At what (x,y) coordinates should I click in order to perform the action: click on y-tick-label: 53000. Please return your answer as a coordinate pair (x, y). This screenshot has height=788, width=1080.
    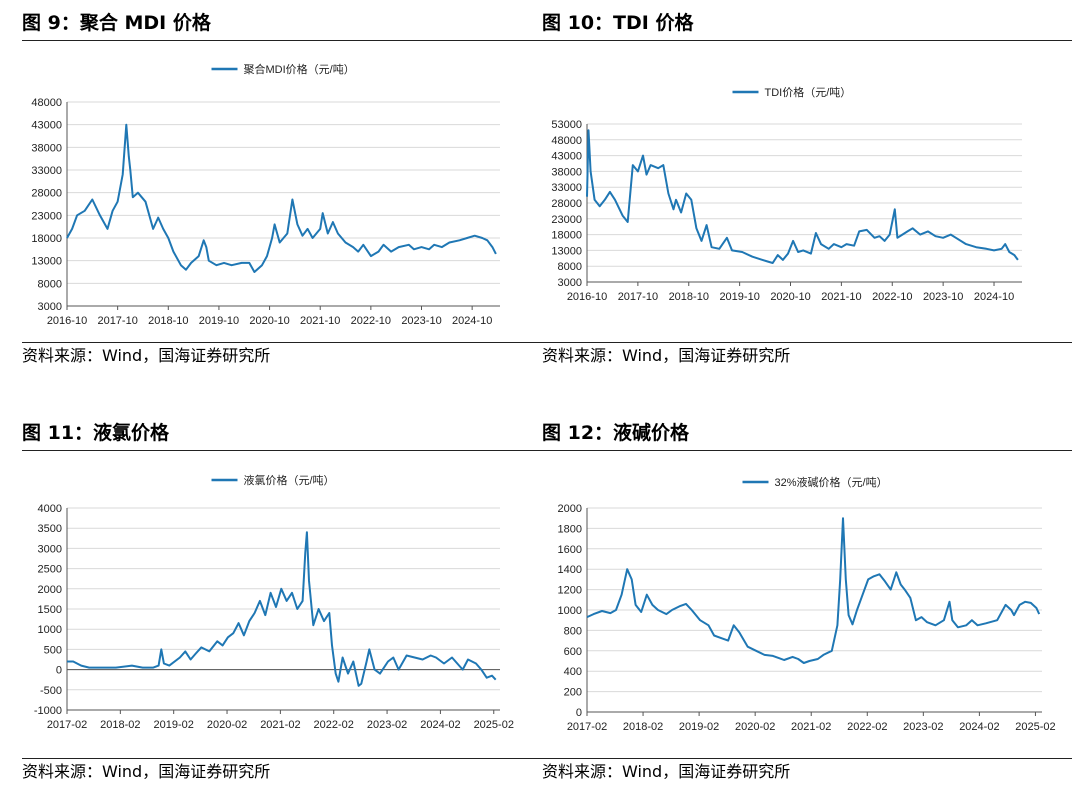
    Looking at the image, I should click on (566, 125).